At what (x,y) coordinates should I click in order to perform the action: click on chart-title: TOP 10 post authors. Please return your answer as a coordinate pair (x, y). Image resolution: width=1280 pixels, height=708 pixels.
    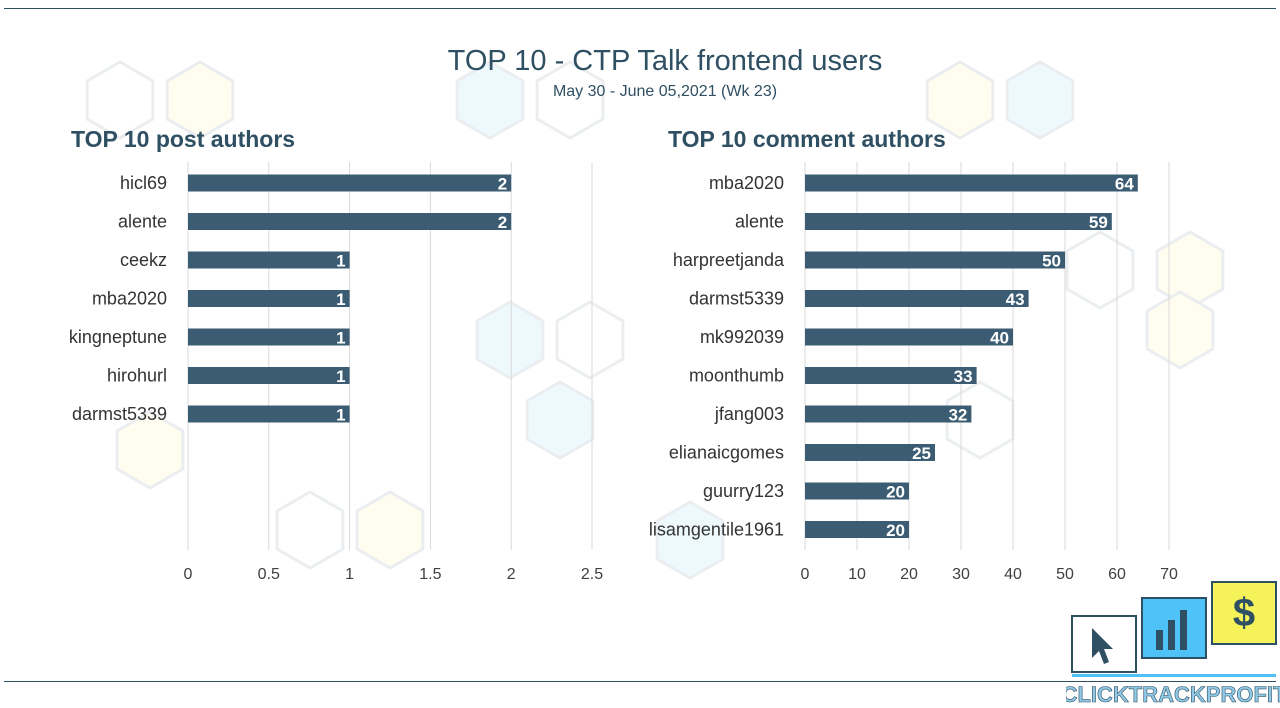
    Looking at the image, I should click on (183, 139).